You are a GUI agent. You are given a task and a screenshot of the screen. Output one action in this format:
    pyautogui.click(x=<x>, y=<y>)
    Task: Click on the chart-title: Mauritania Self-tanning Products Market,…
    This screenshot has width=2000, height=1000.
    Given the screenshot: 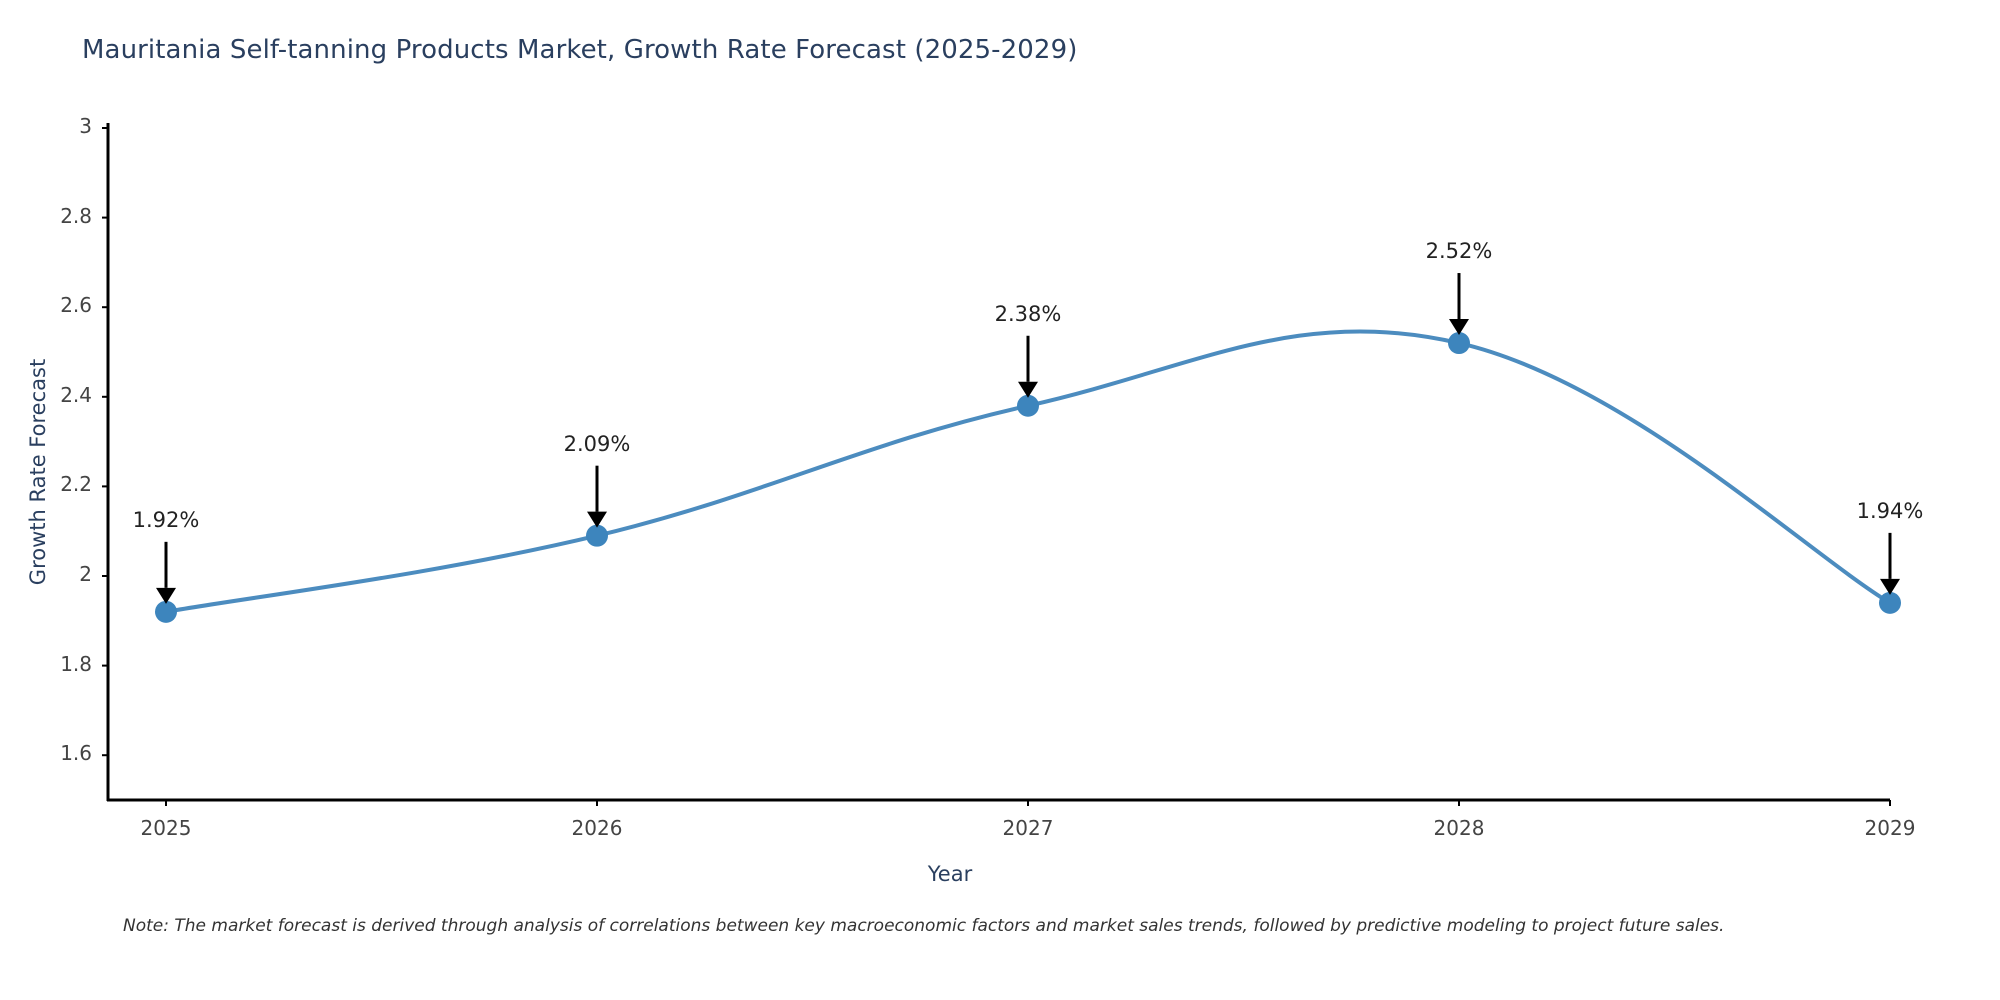 What is the action you would take?
    pyautogui.click(x=580, y=50)
    